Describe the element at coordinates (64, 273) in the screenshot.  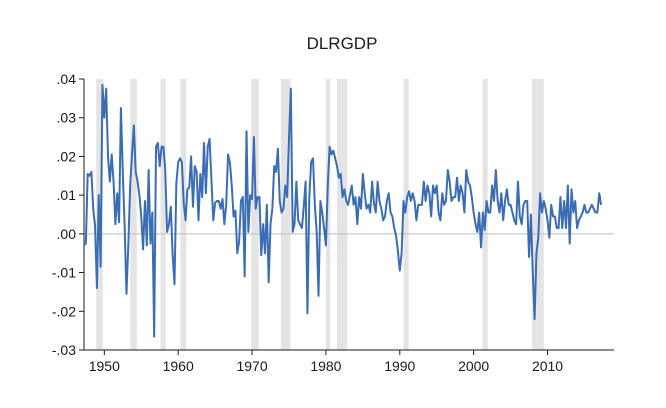
I see `y-tick-label: -.01` at that location.